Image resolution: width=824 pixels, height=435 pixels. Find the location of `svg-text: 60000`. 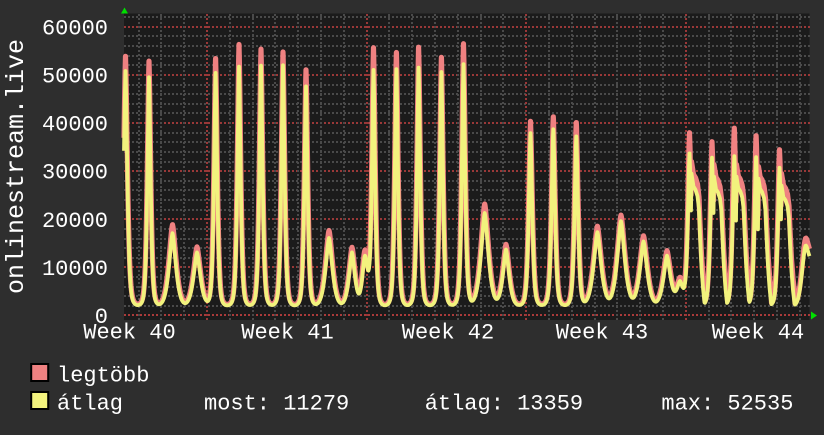

svg-text: 60000 is located at coordinates (75, 28).